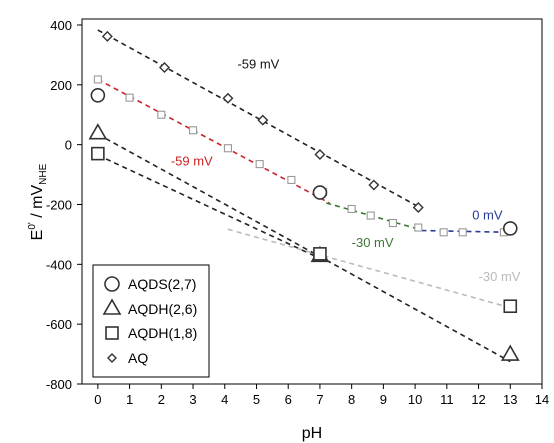  I want to click on x-tick-label: 8, so click(351, 399).